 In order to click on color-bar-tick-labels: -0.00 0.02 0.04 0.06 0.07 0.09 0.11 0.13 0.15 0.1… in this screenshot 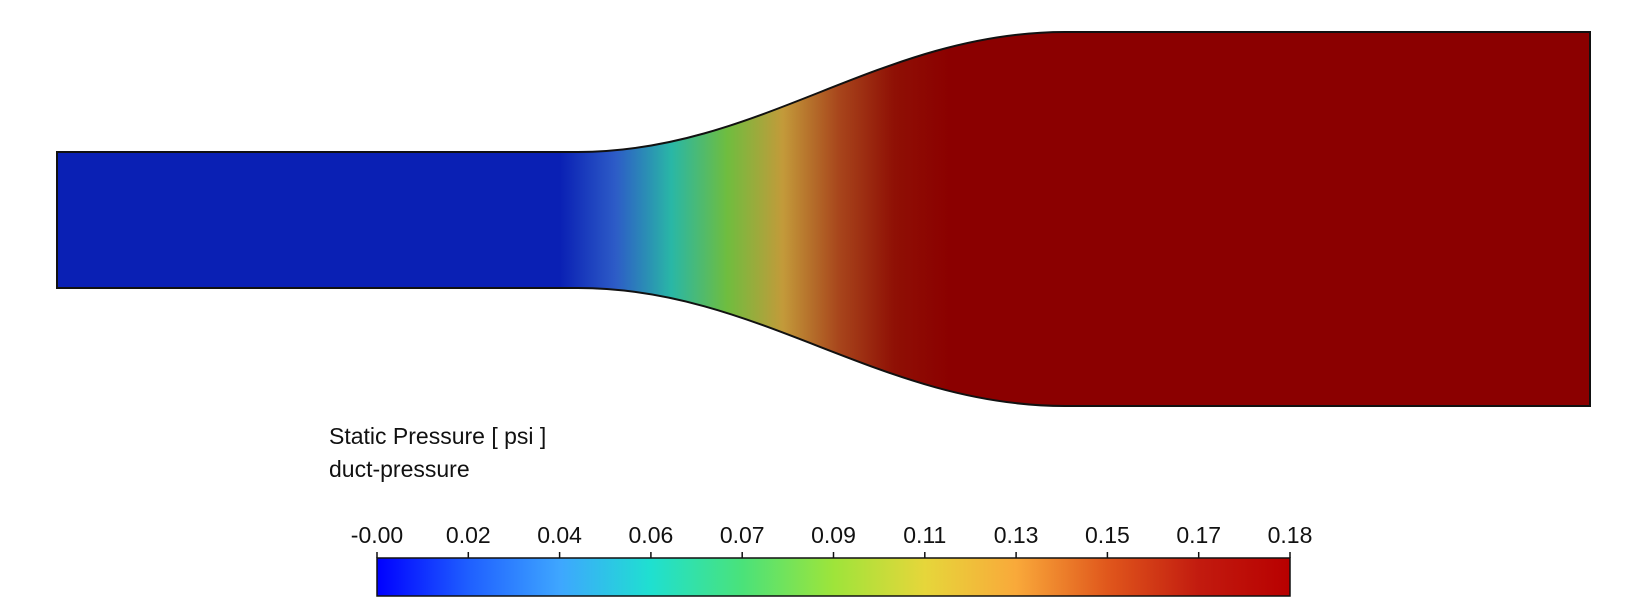, I will do `click(832, 535)`.